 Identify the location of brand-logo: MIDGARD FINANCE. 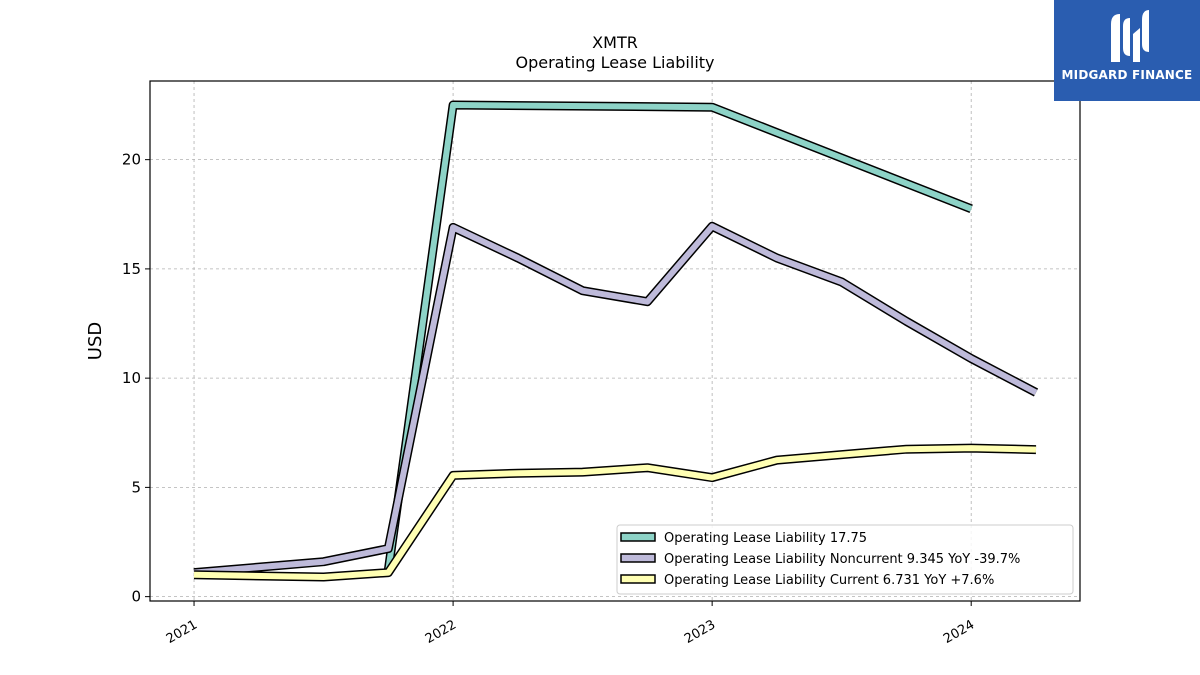
(1127, 50).